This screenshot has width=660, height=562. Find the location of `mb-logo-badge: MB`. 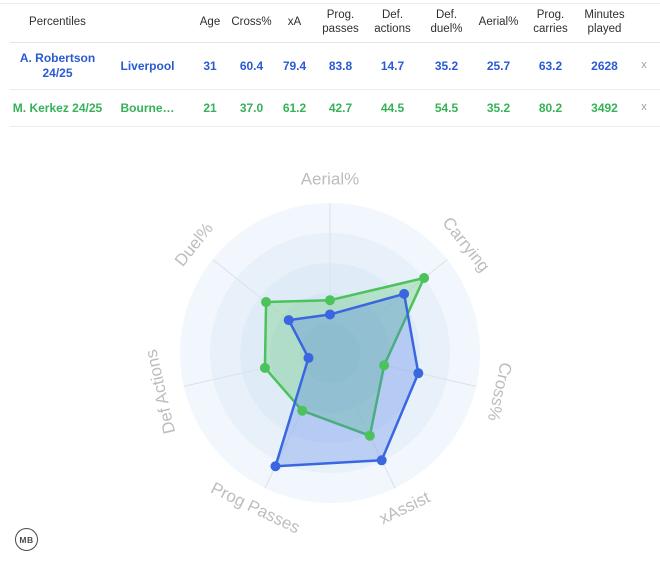

mb-logo-badge: MB is located at coordinates (26, 539).